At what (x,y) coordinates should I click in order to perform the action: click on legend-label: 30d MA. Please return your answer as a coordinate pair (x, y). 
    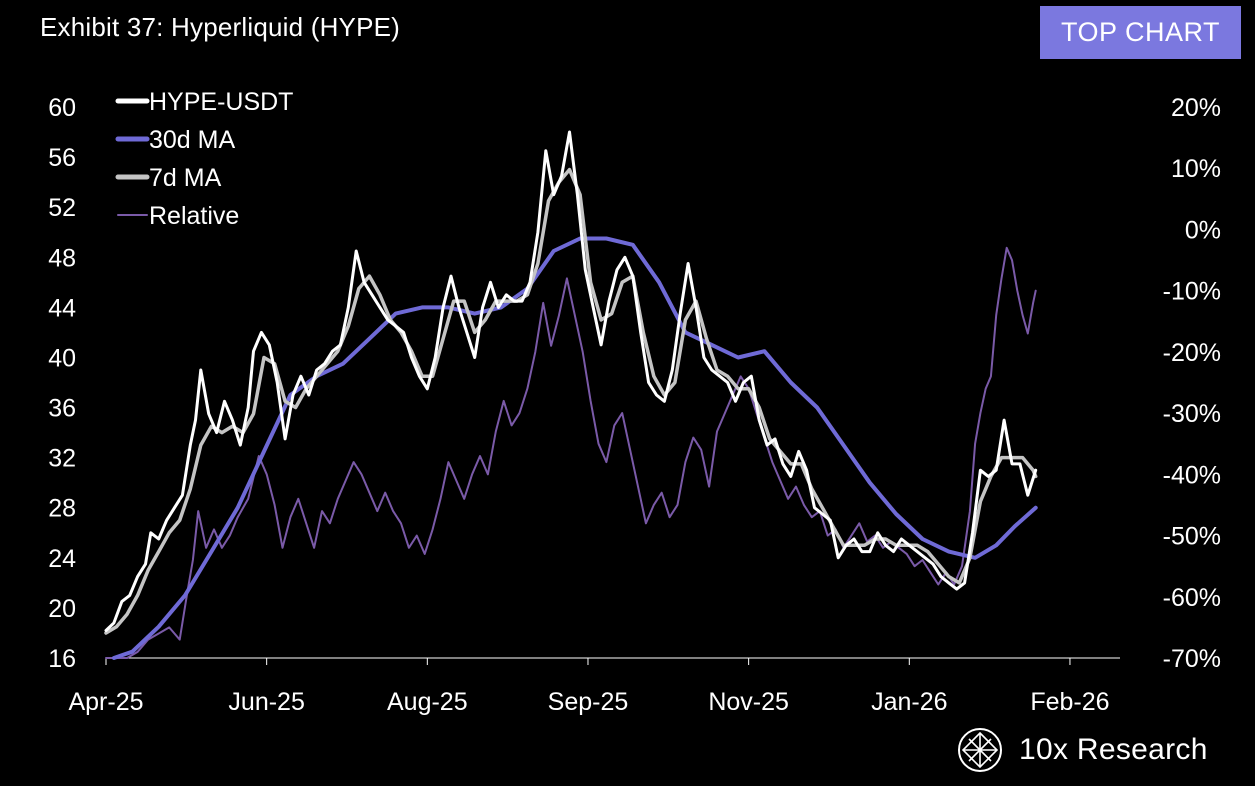
    Looking at the image, I should click on (192, 140).